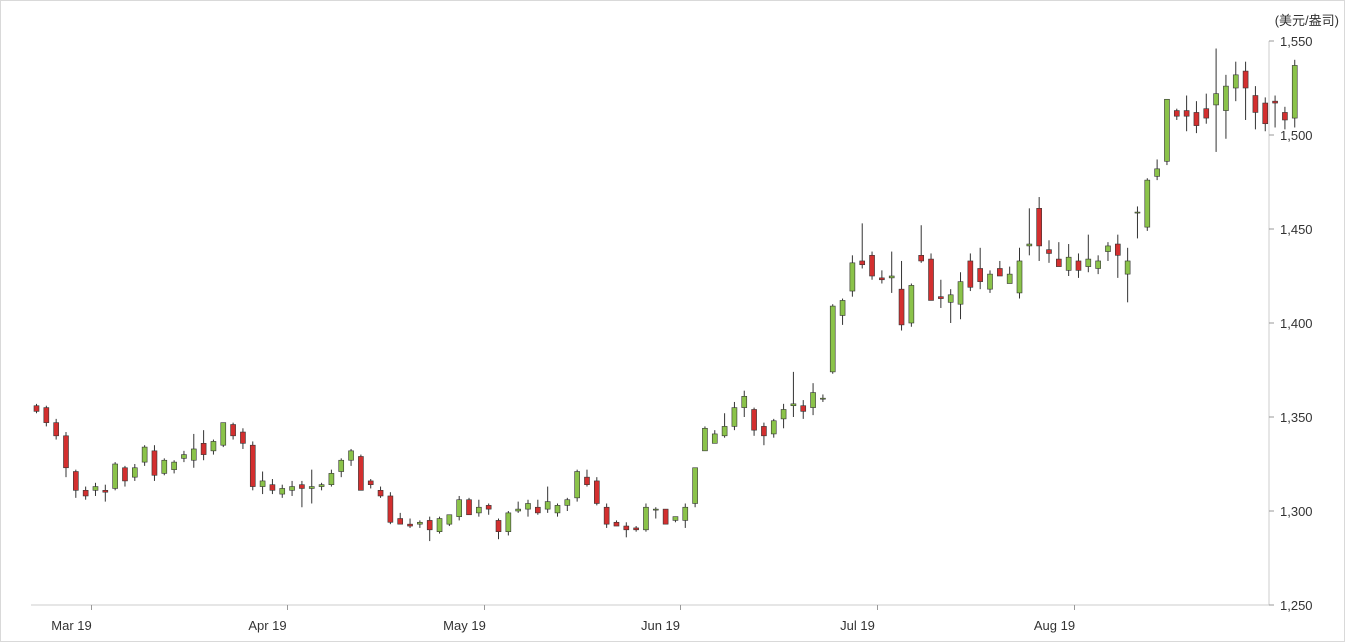 Image resolution: width=1345 pixels, height=643 pixels. I want to click on x-tick-label: Apr 19, so click(267, 625).